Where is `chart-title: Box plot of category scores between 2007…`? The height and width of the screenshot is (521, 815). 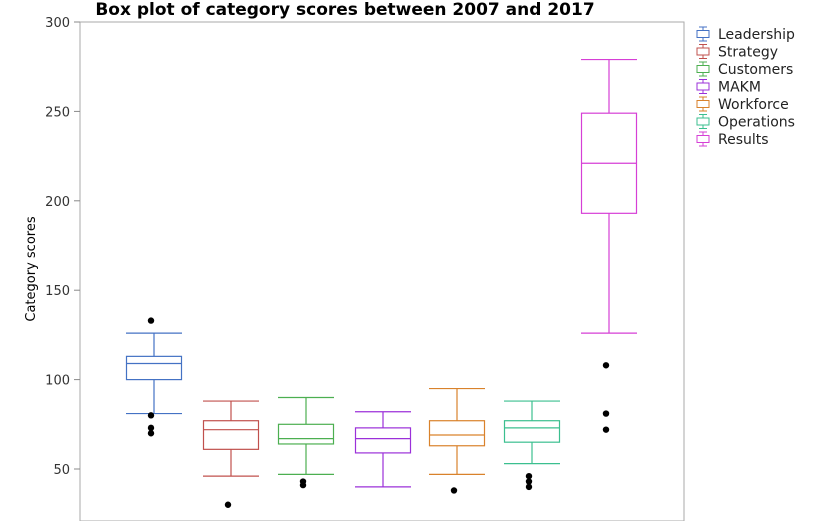 chart-title: Box plot of category scores between 2007… is located at coordinates (344, 10).